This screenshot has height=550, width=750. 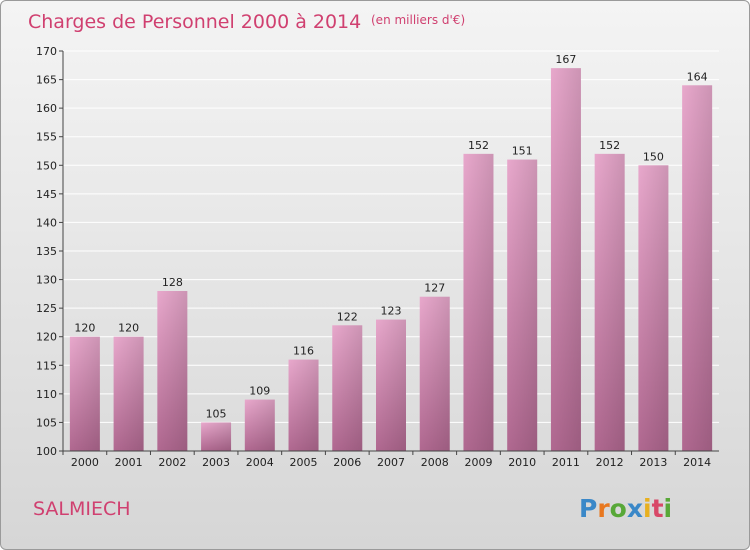 I want to click on x-tick-label-2006: 2006, so click(x=347, y=462).